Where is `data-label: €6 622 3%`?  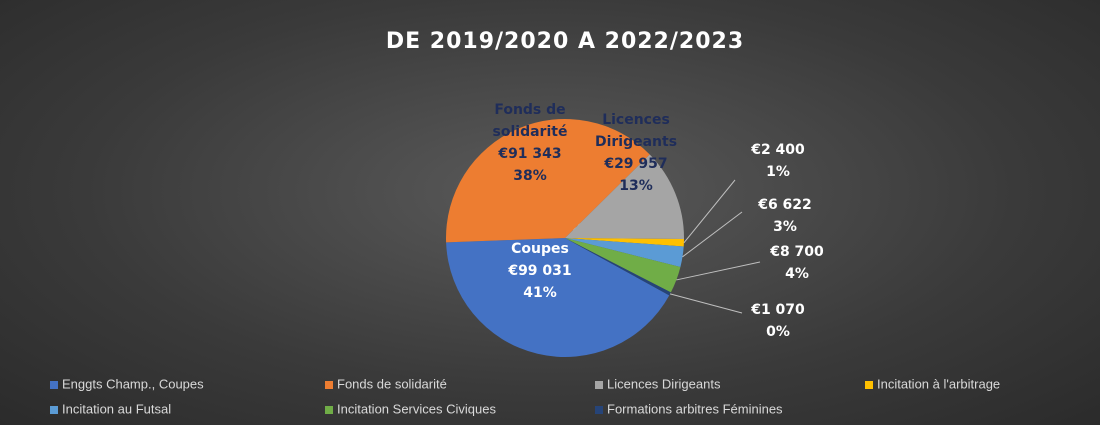
data-label: €6 622 3% is located at coordinates (785, 216).